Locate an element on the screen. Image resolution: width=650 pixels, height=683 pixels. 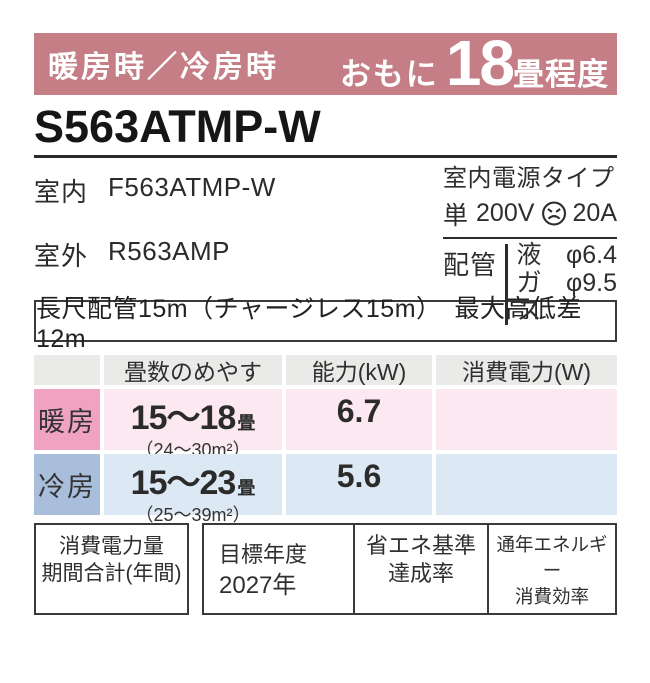
cooling-tatami-cell: 15～23 畳 （25～39m²） is located at coordinates (193, 489).